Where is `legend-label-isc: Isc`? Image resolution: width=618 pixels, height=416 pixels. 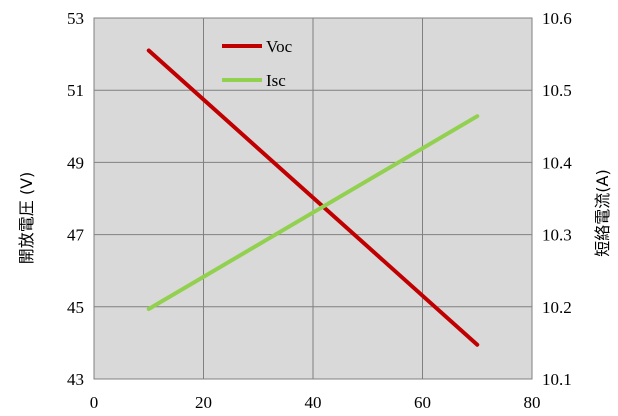 legend-label-isc: Isc is located at coordinates (276, 80).